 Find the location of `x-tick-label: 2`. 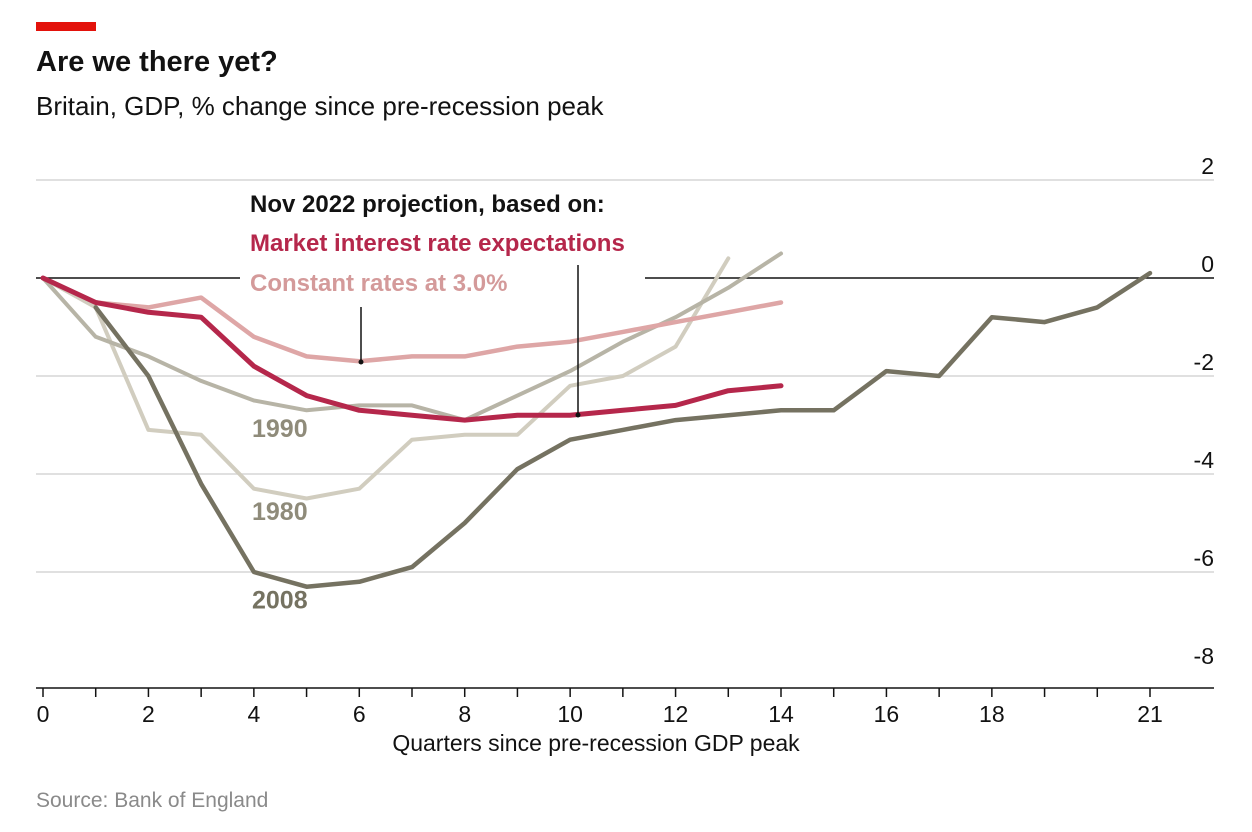

x-tick-label: 2 is located at coordinates (148, 714).